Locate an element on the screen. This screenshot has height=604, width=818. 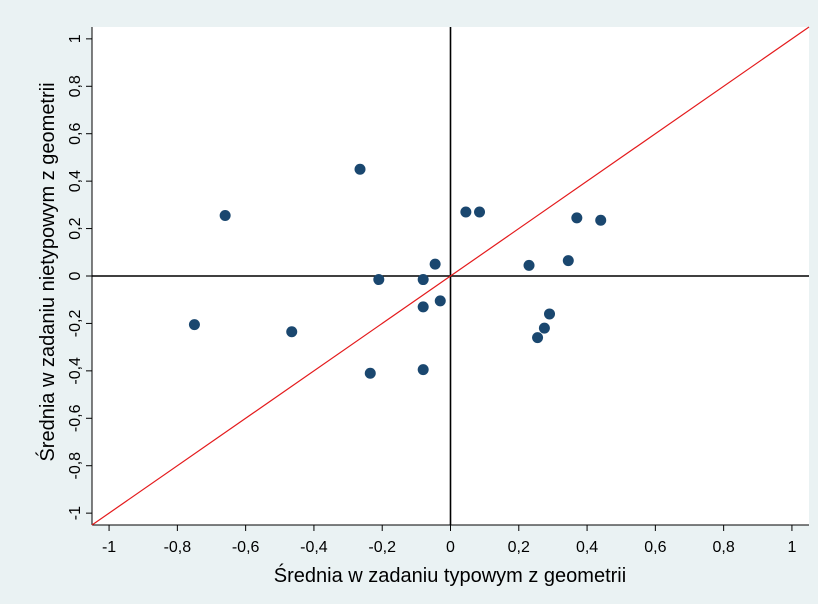
y-tick-label-9: 0,8 is located at coordinates (75, 86).